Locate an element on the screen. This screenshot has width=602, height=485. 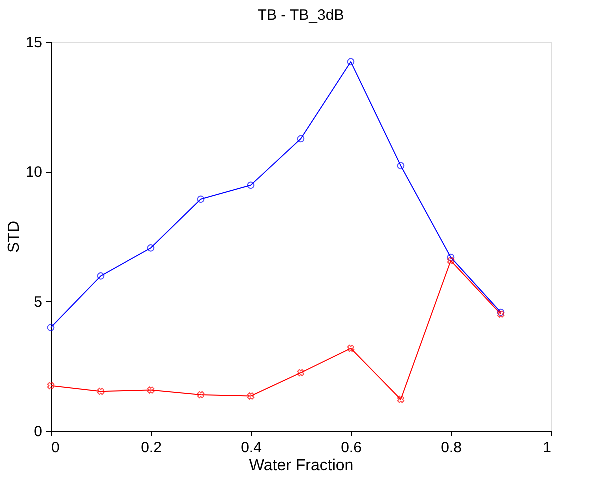
x-tick-label: 0.4 is located at coordinates (251, 448).